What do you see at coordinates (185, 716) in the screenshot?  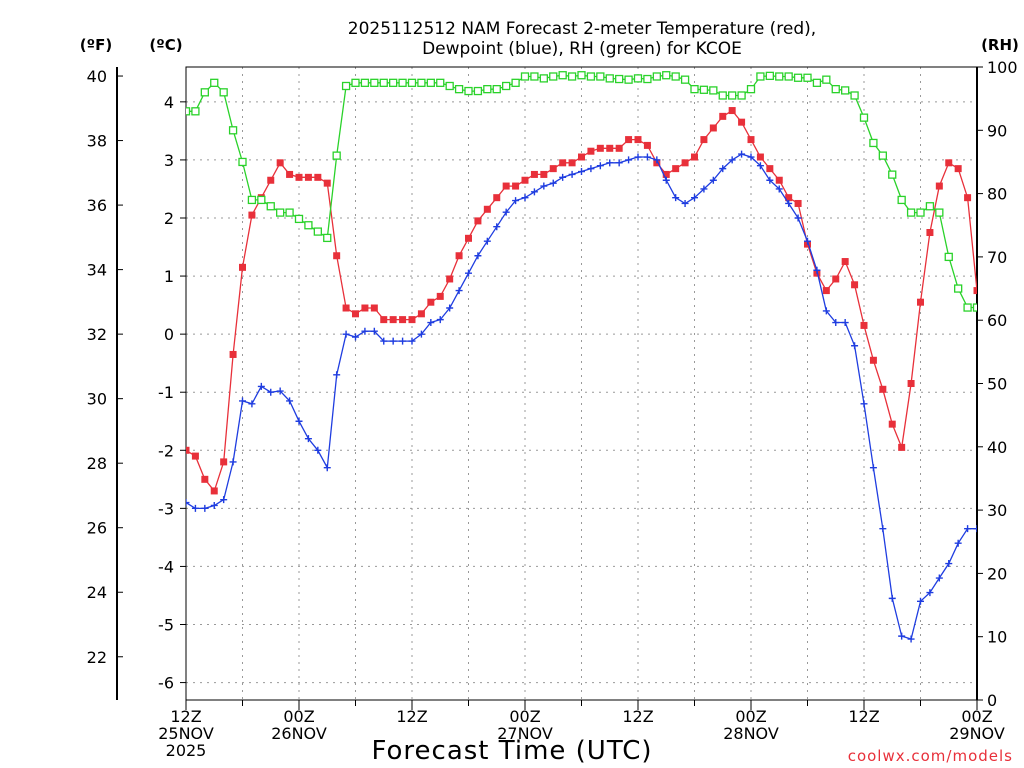 I see `x-tick-label: 12Z` at bounding box center [185, 716].